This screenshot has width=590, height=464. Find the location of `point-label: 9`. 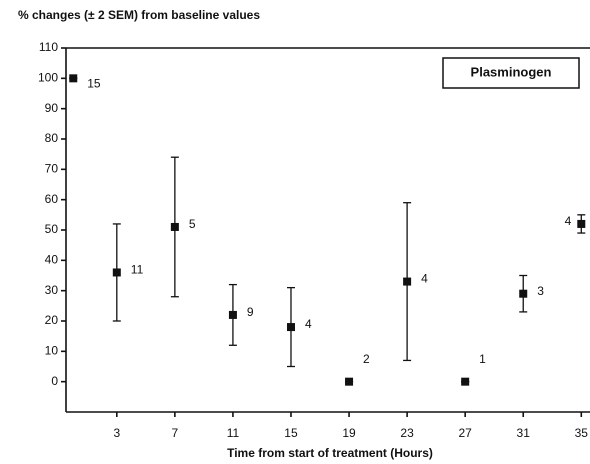

point-label: 9 is located at coordinates (250, 312).